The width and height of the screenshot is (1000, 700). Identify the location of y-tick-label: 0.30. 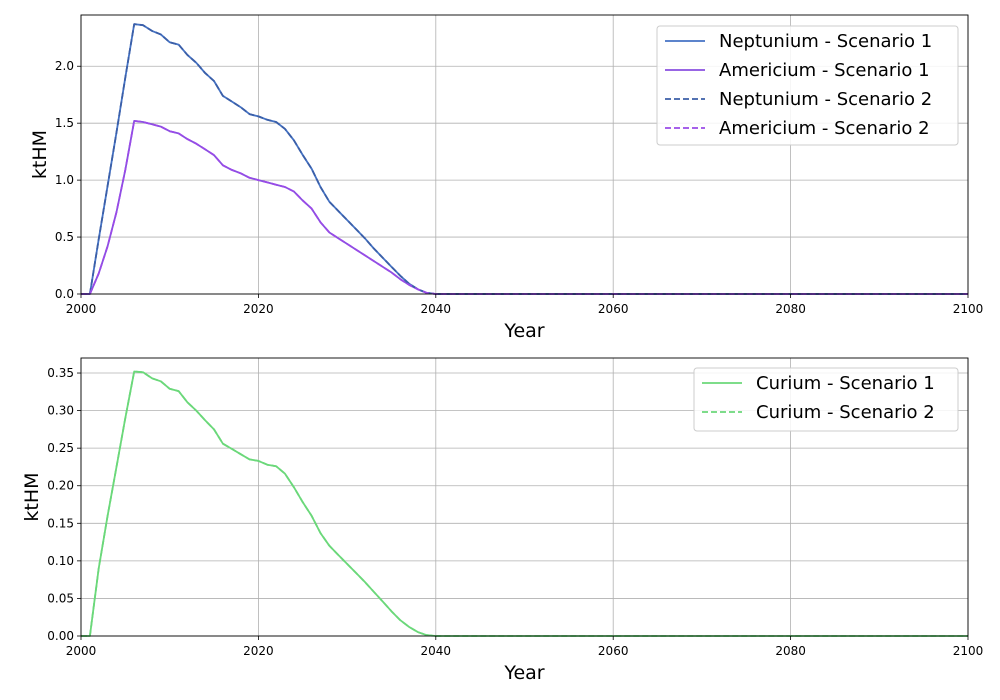
(60, 411).